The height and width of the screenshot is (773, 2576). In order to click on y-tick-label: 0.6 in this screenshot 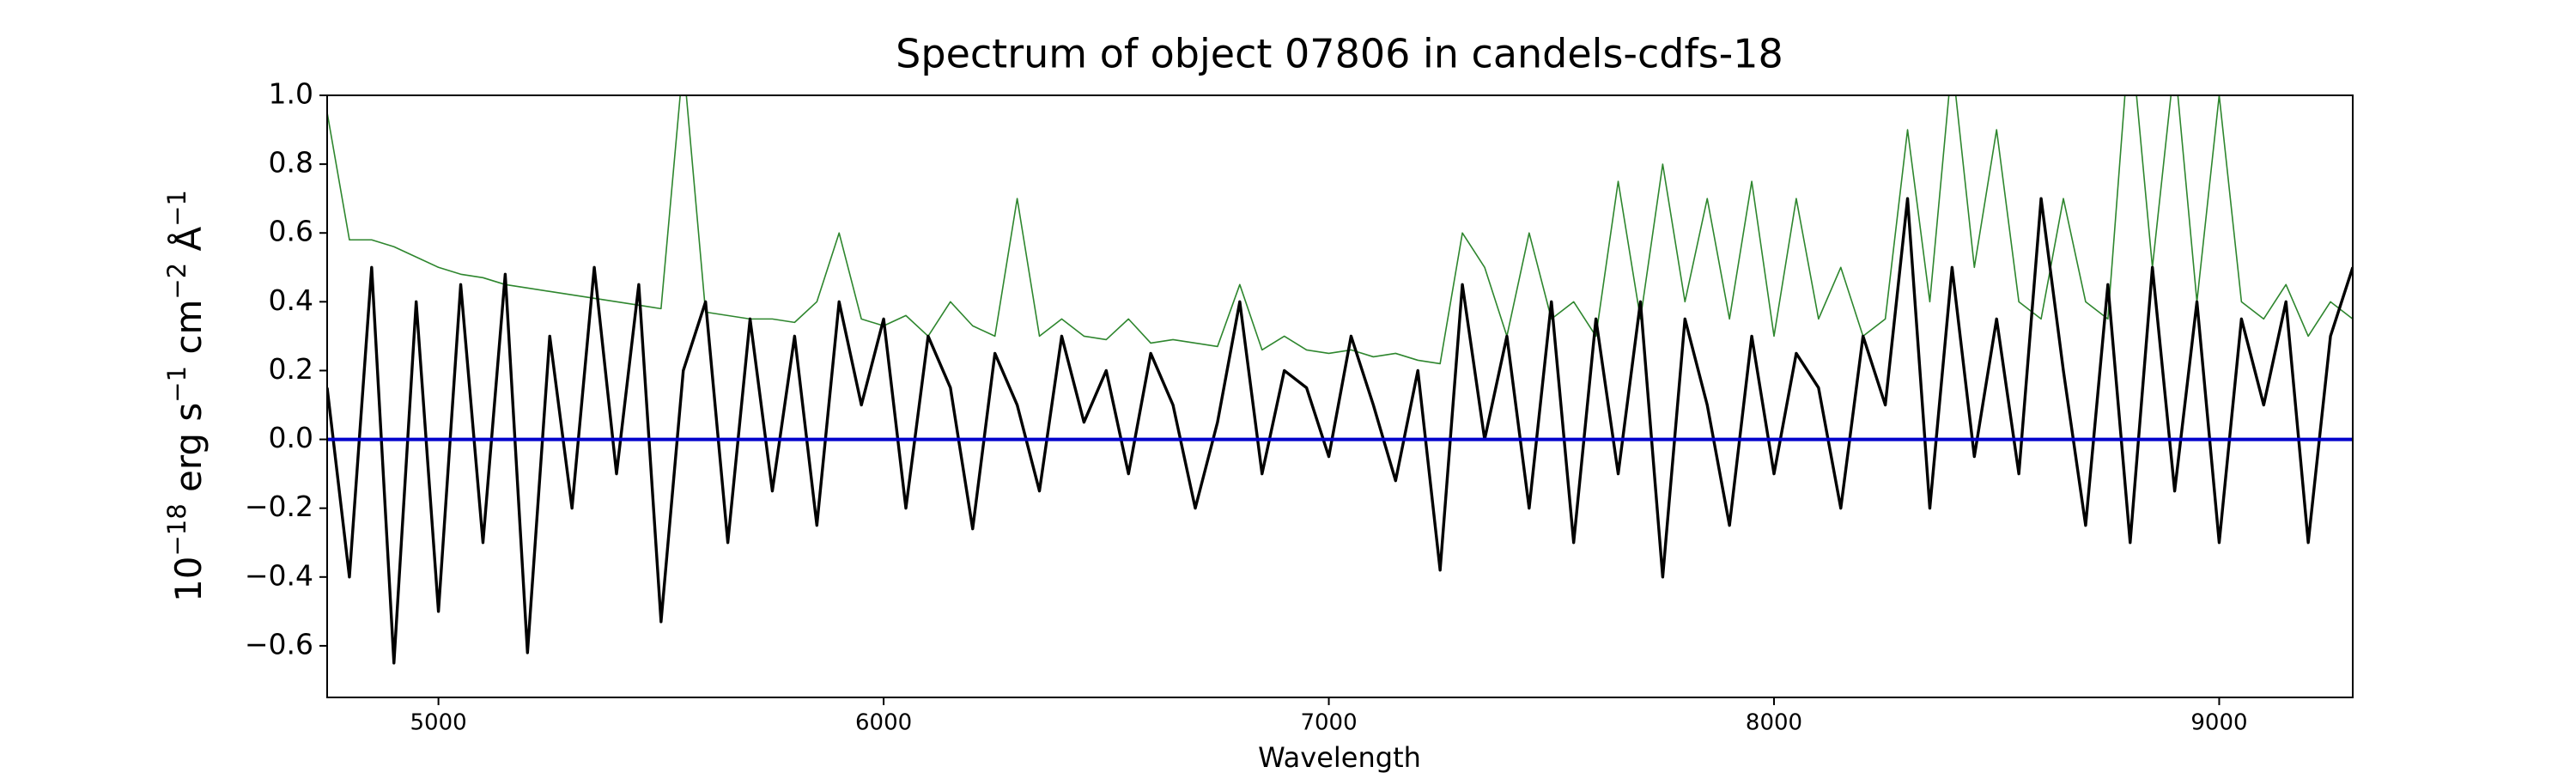, I will do `click(291, 231)`.